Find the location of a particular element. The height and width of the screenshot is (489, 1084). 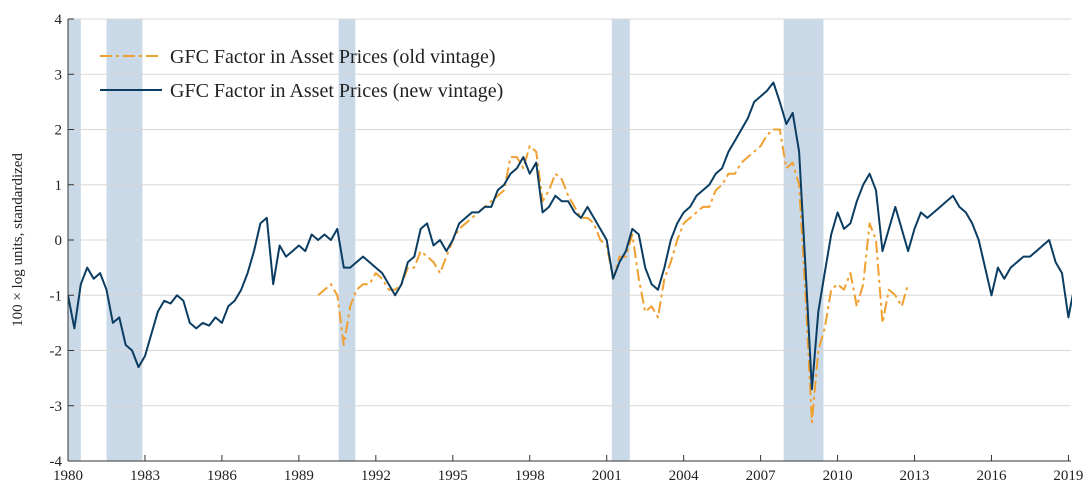

legend-label: GFC Factor in Asset Prices (old vintage) is located at coordinates (333, 57).